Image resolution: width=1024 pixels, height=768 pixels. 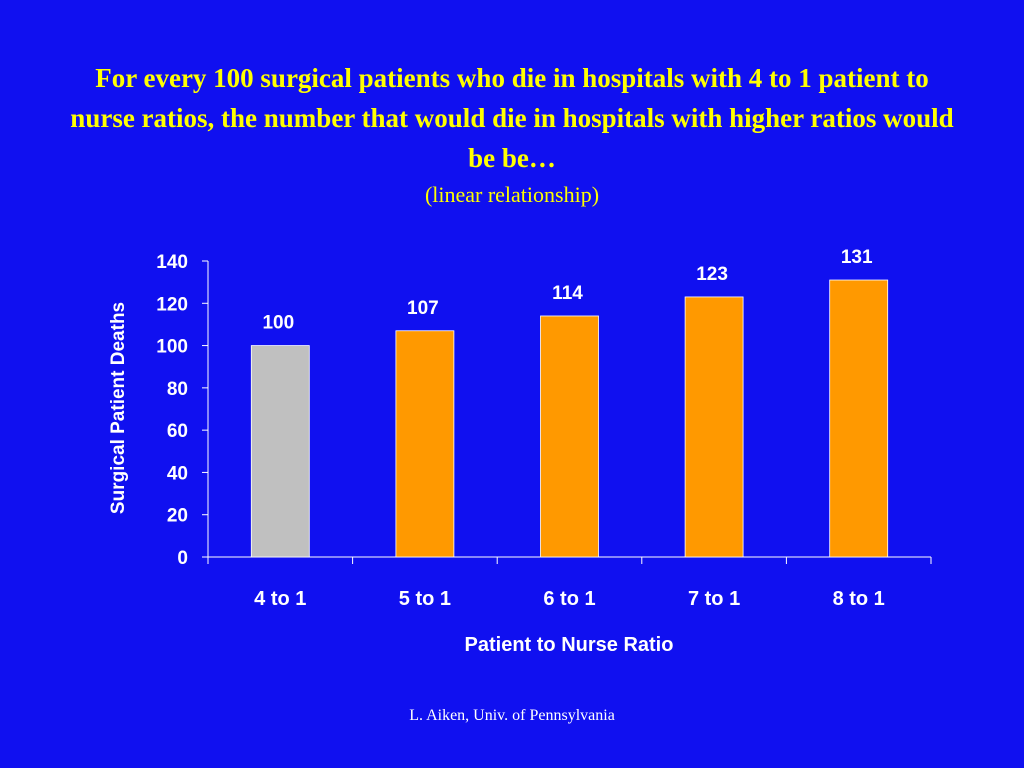 What do you see at coordinates (172, 304) in the screenshot?
I see `y-tick-label: 120` at bounding box center [172, 304].